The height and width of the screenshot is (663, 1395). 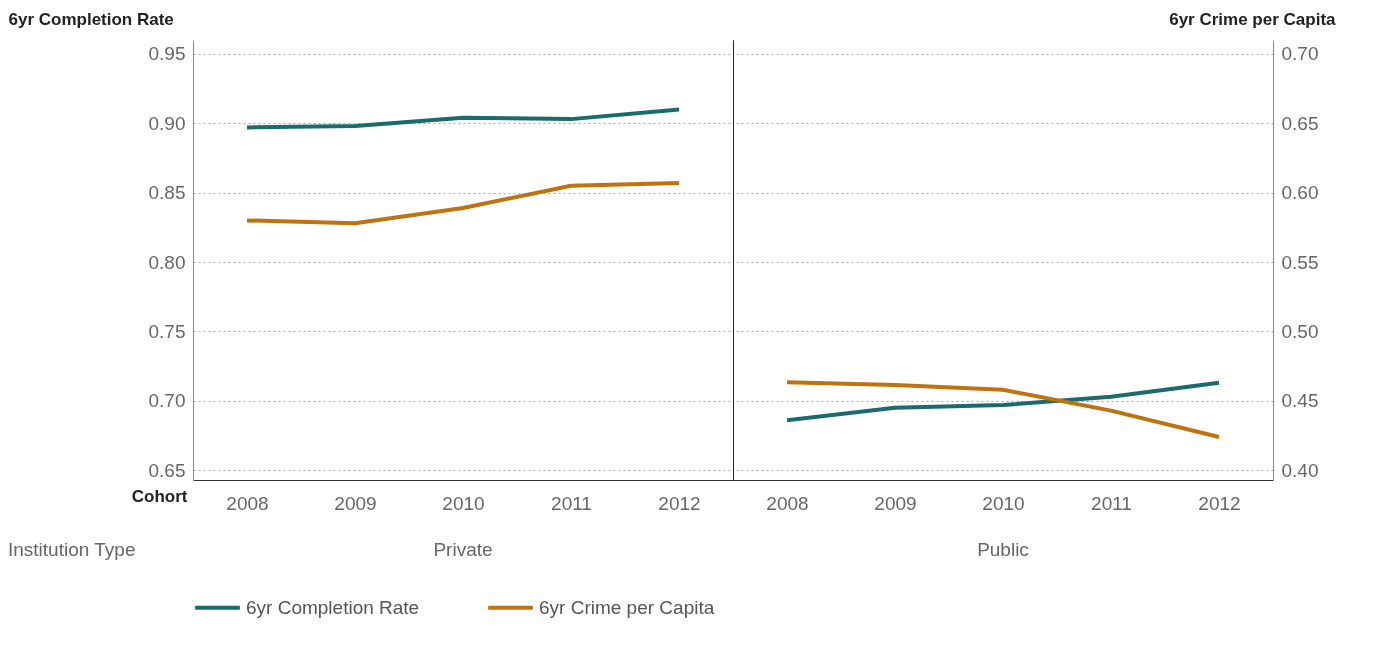 What do you see at coordinates (463, 549) in the screenshot?
I see `text: Private` at bounding box center [463, 549].